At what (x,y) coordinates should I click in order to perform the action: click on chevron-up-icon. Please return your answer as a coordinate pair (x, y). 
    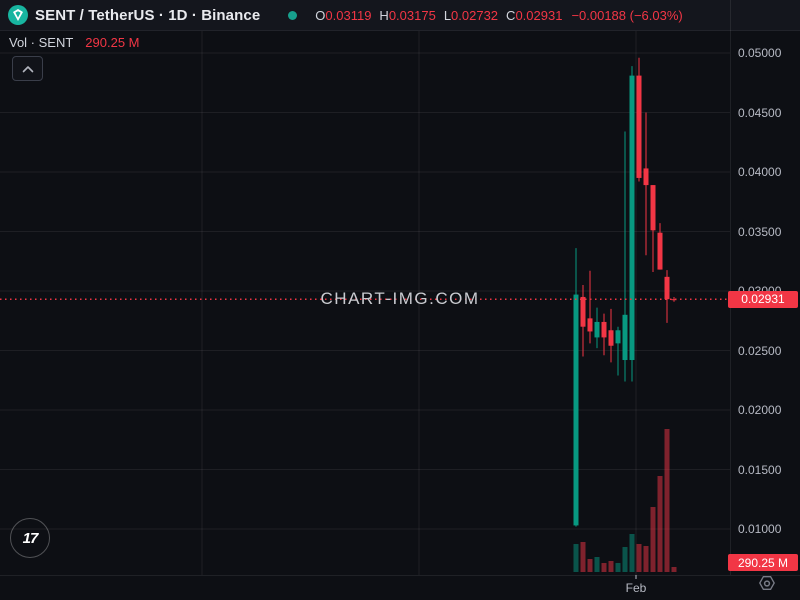
    Looking at the image, I should click on (27, 68).